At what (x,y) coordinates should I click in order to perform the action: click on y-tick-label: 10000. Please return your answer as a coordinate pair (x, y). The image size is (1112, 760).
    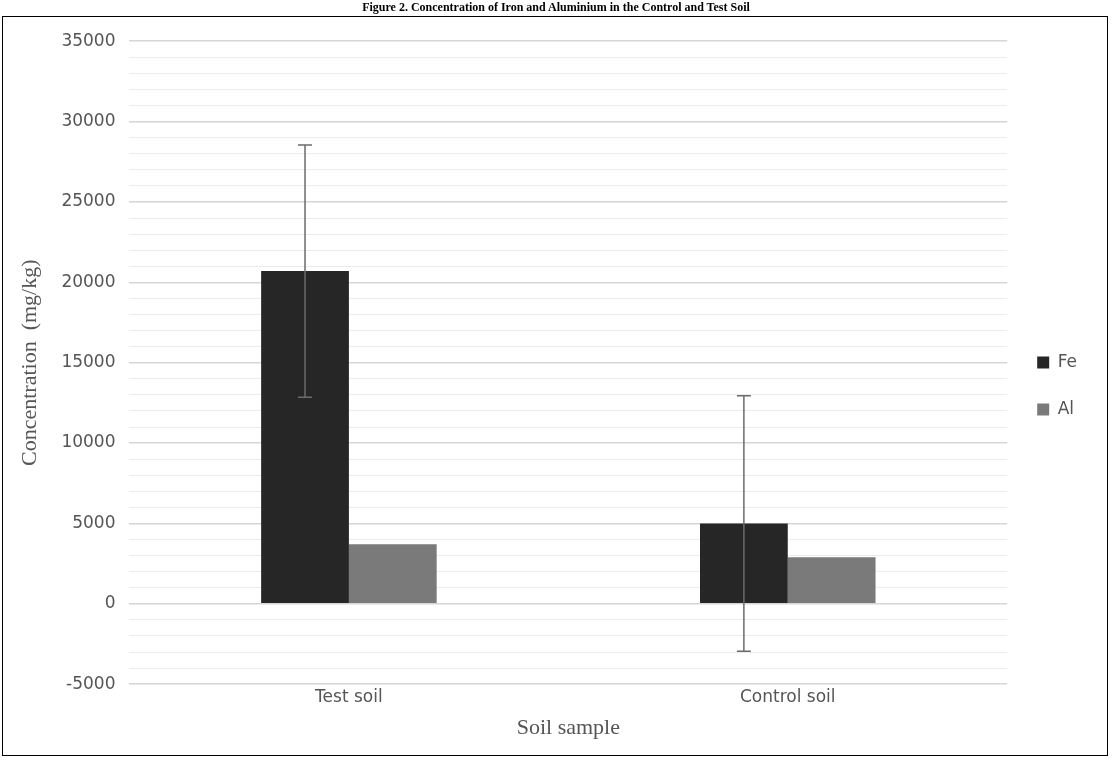
    Looking at the image, I should click on (88, 441).